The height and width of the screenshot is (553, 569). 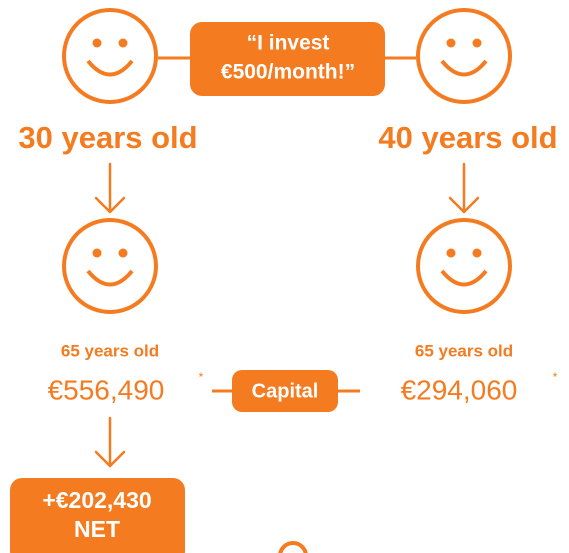 I want to click on capital-label: Capital, so click(x=285, y=391).